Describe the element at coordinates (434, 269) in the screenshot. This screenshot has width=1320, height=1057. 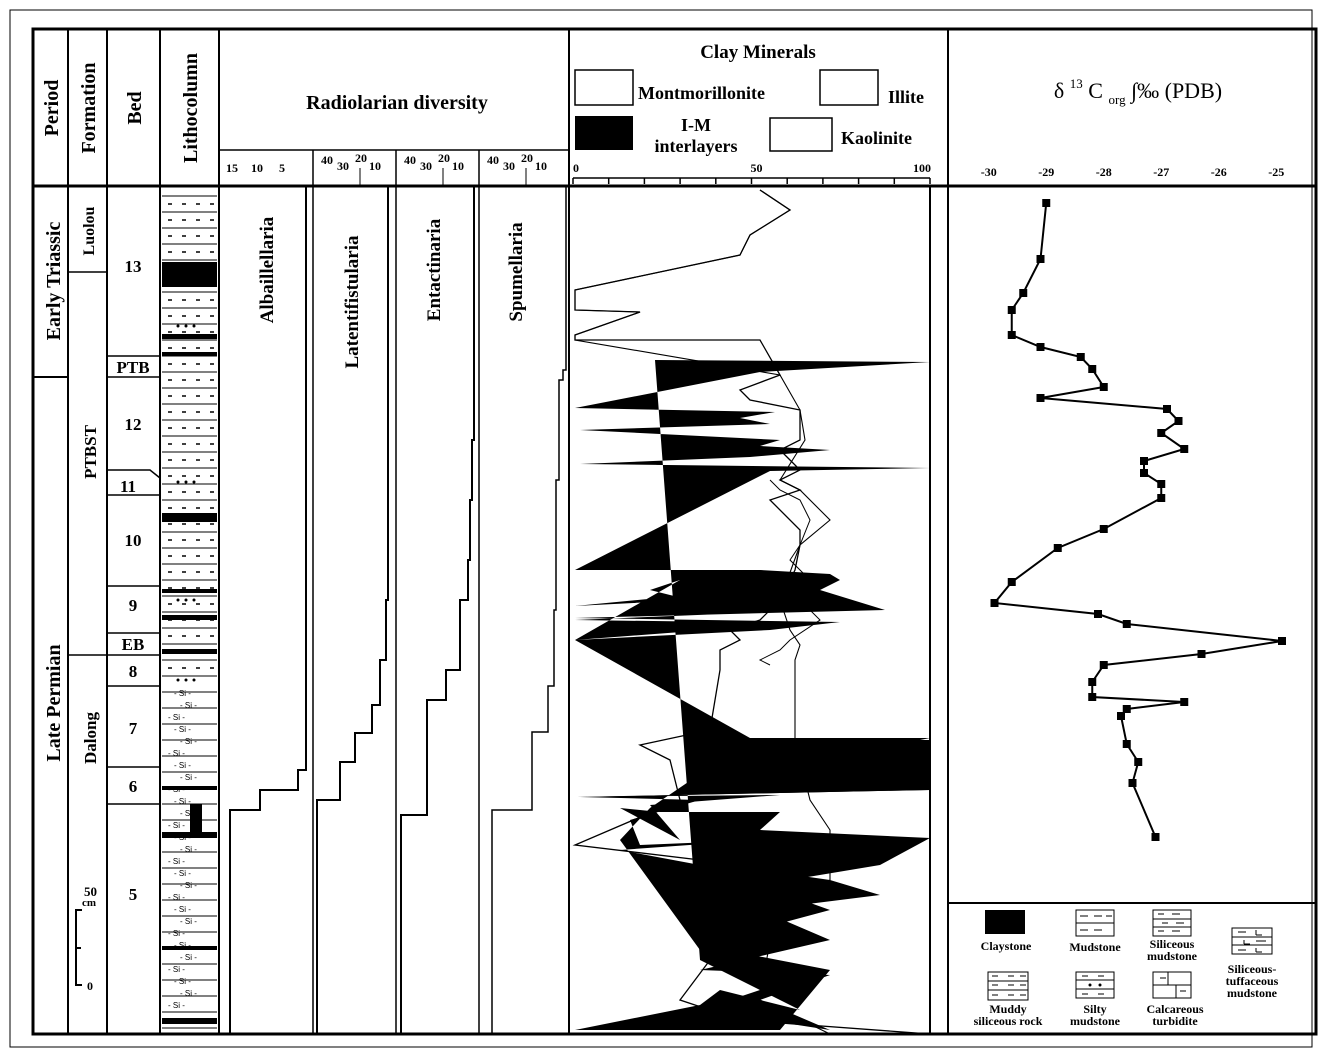
I see `group-entactinaria: Entactinaria` at that location.